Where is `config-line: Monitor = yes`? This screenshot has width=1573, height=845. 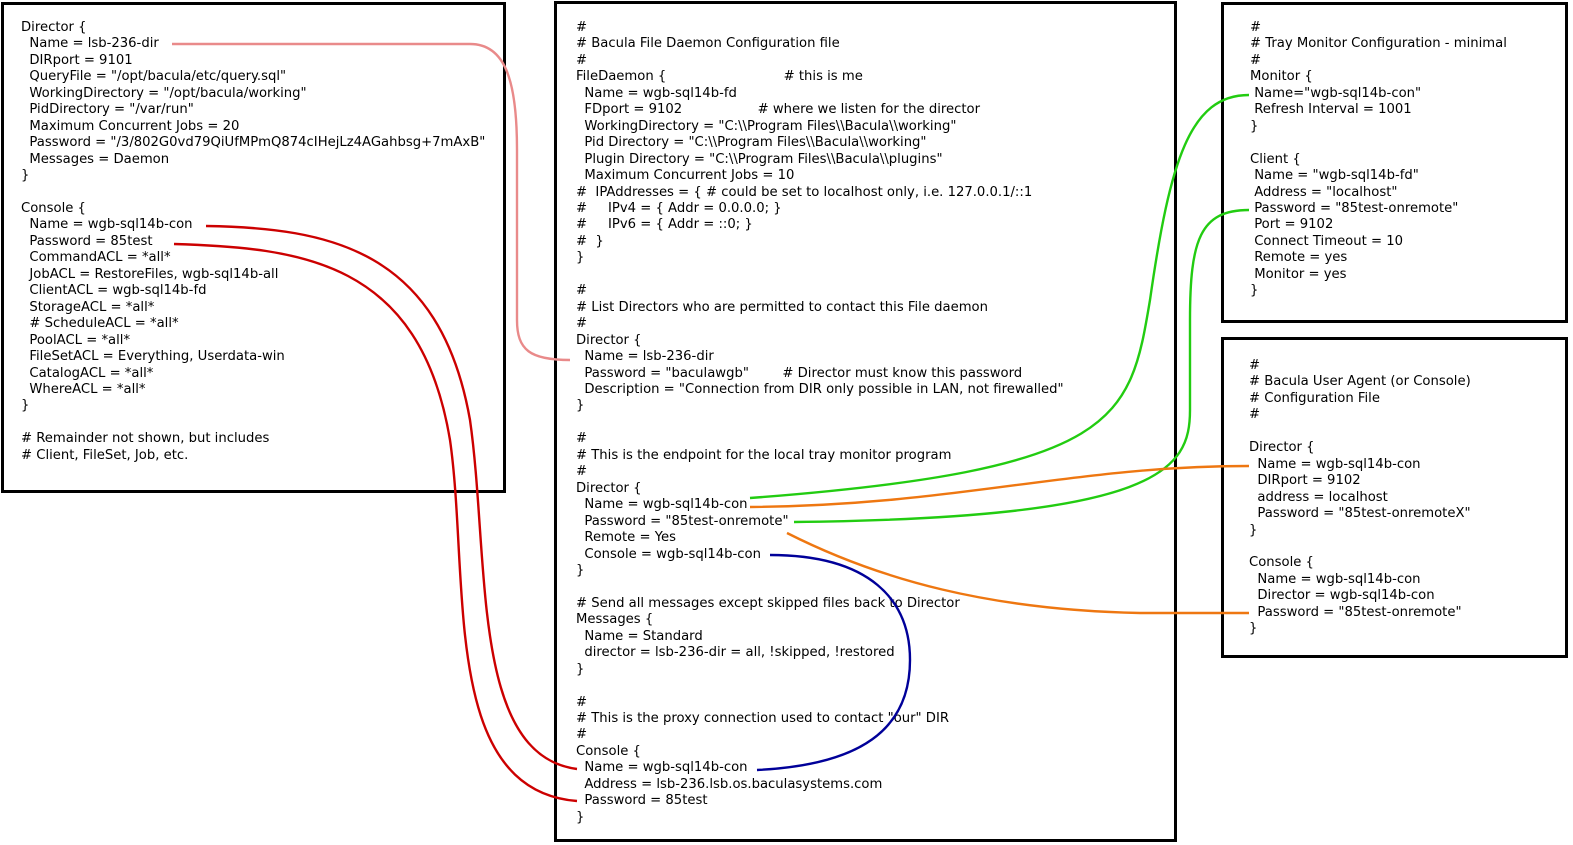
config-line: Monitor = yes is located at coordinates (1298, 274).